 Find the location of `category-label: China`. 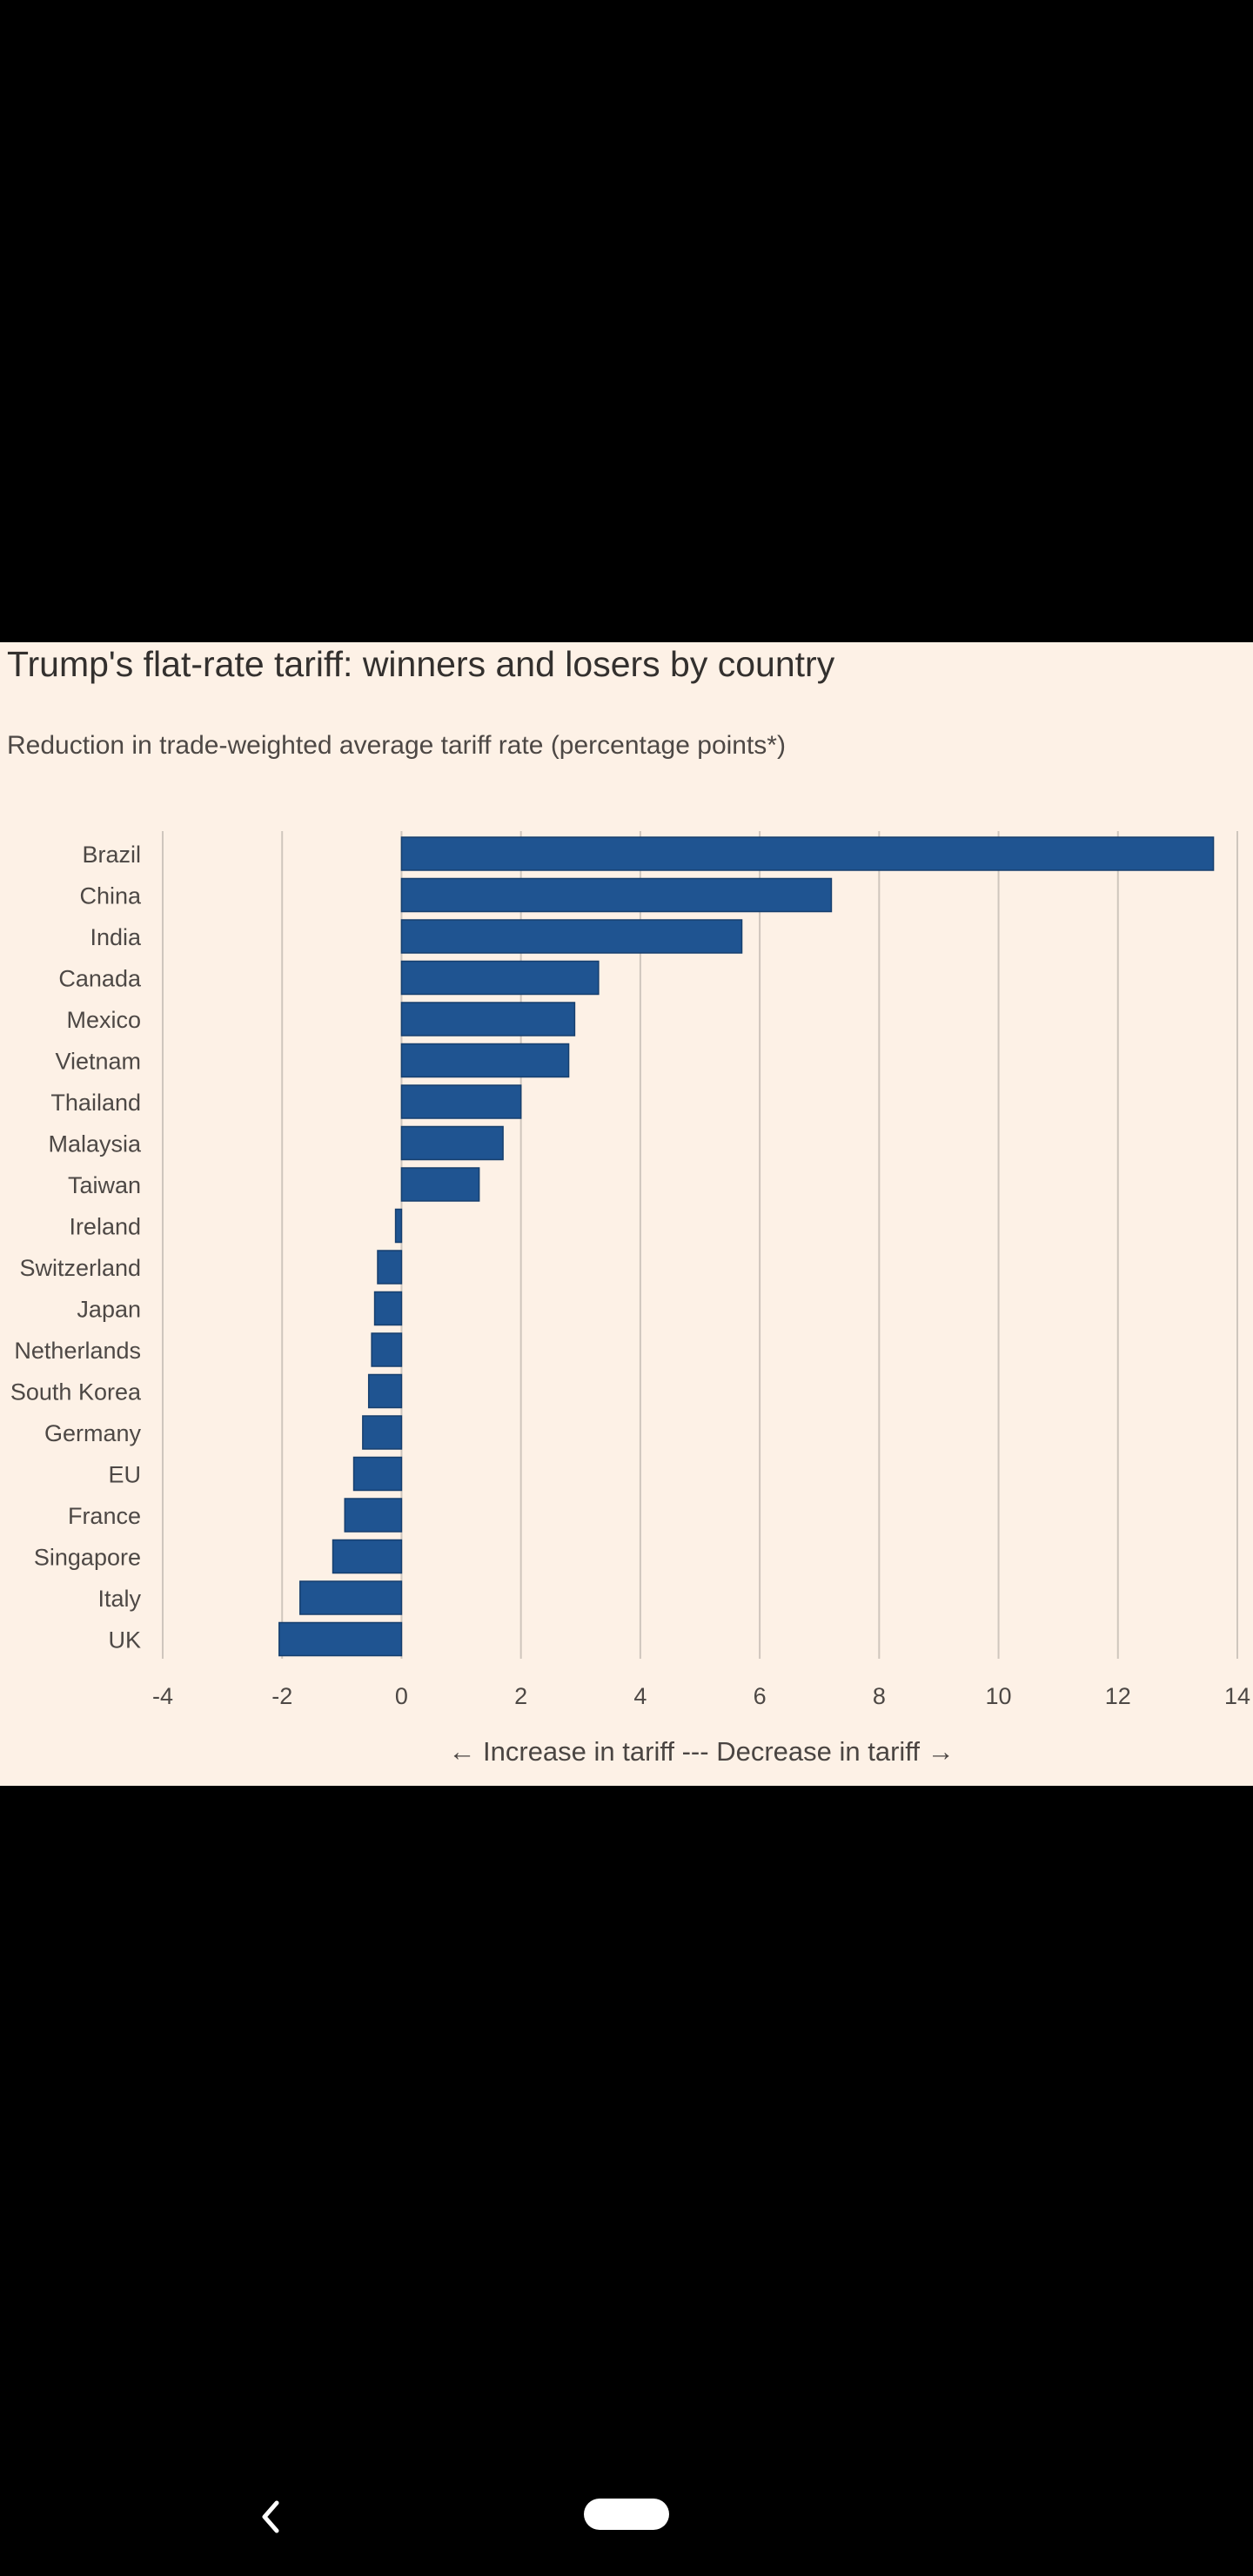

category-label: China is located at coordinates (110, 896).